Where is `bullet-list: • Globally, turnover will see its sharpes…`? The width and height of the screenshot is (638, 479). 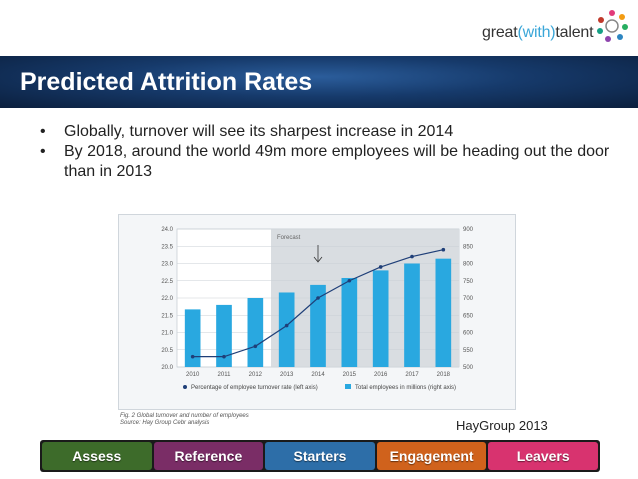
bullet-list: • Globally, turnover will see its sharpes… is located at coordinates (330, 152).